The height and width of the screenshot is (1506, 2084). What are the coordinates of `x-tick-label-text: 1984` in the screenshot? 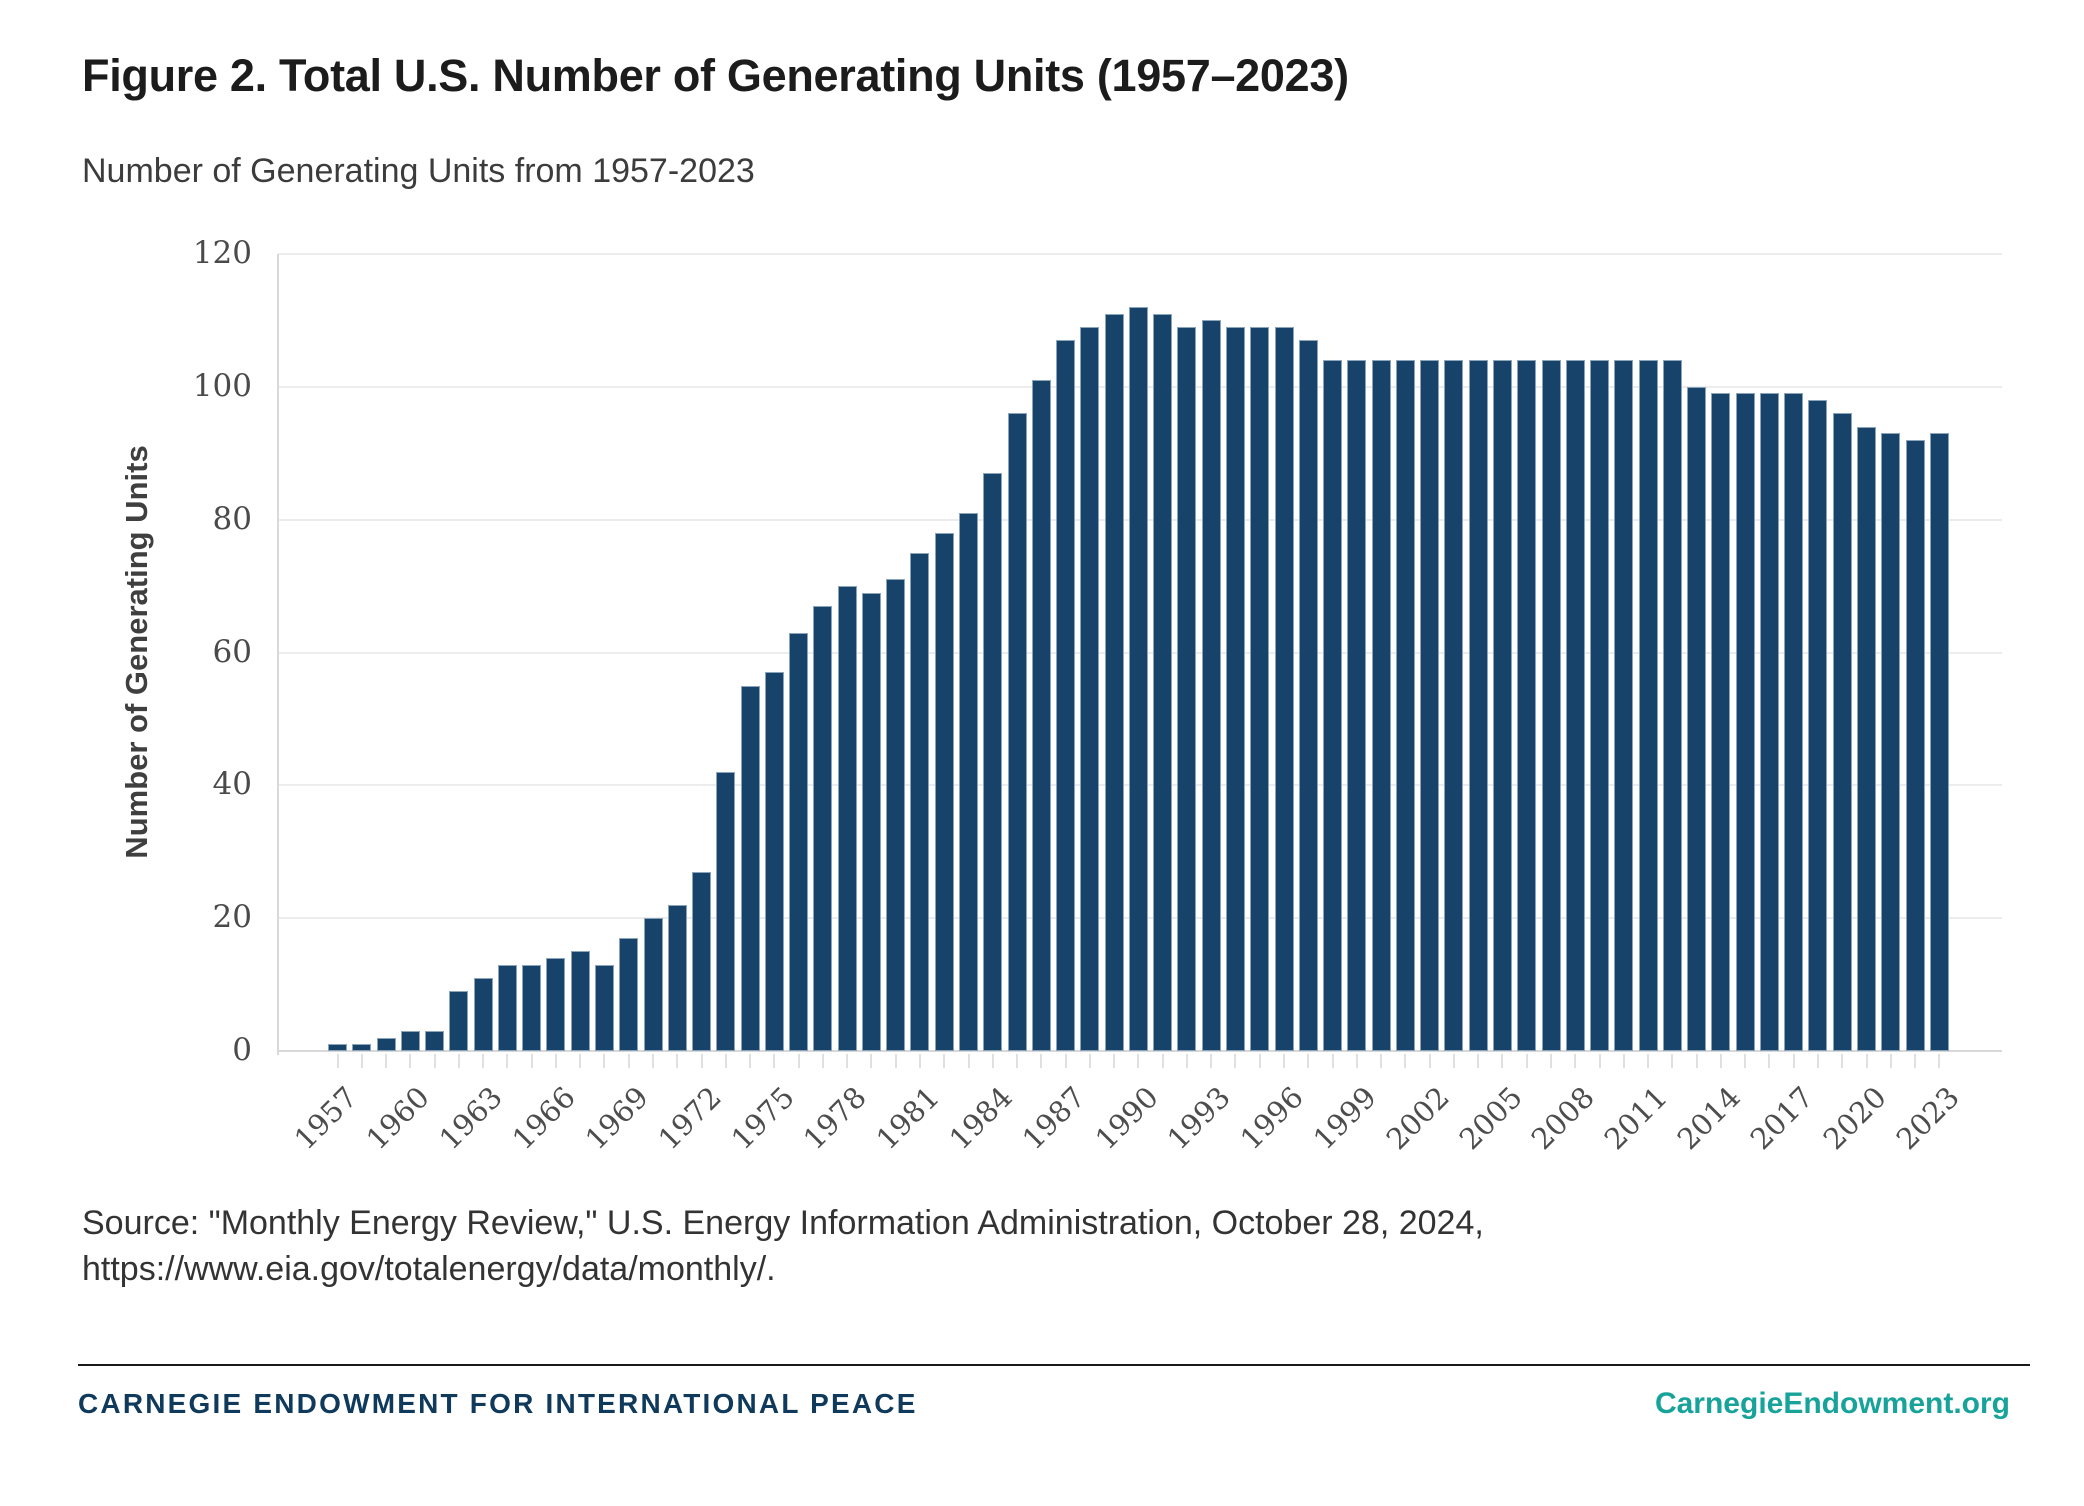 It's located at (980, 1118).